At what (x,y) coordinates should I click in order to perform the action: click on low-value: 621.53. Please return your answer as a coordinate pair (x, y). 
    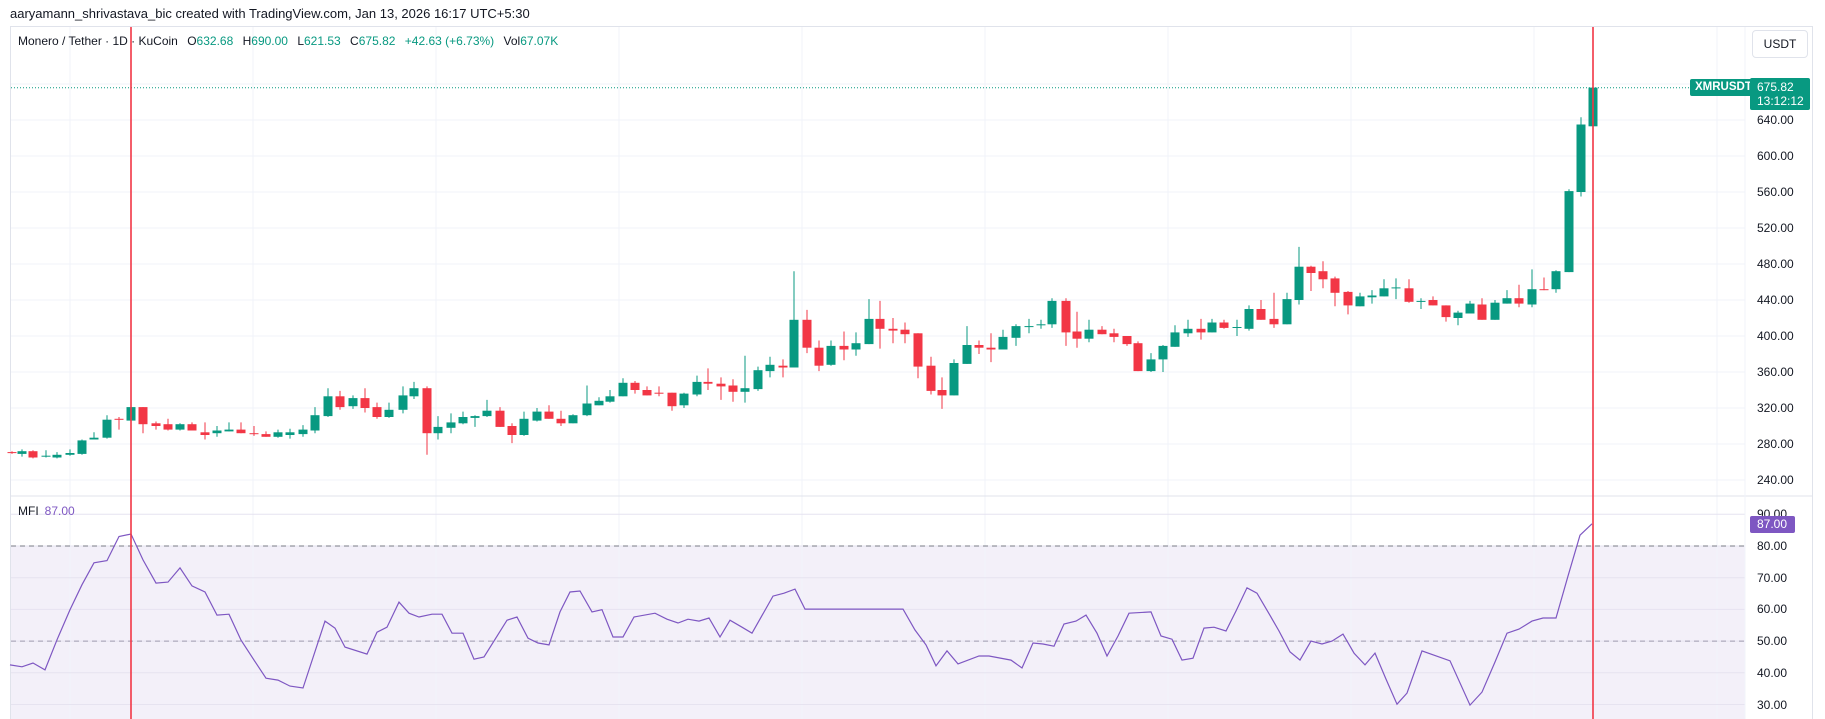
    Looking at the image, I should click on (322, 41).